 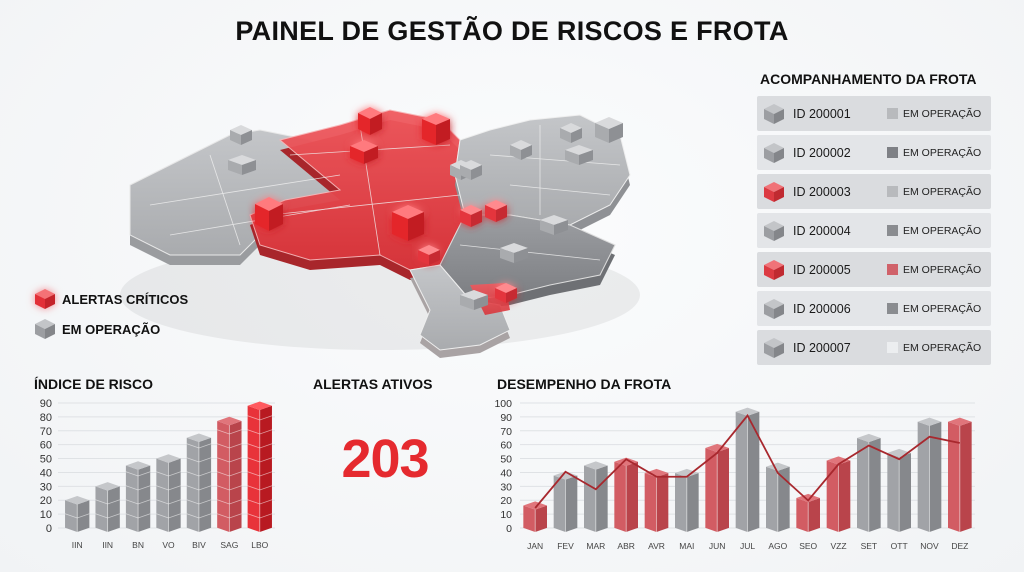 What do you see at coordinates (868, 79) in the screenshot?
I see `fleet-panel-title: ACOMPANHAMENTO DA FROTA` at bounding box center [868, 79].